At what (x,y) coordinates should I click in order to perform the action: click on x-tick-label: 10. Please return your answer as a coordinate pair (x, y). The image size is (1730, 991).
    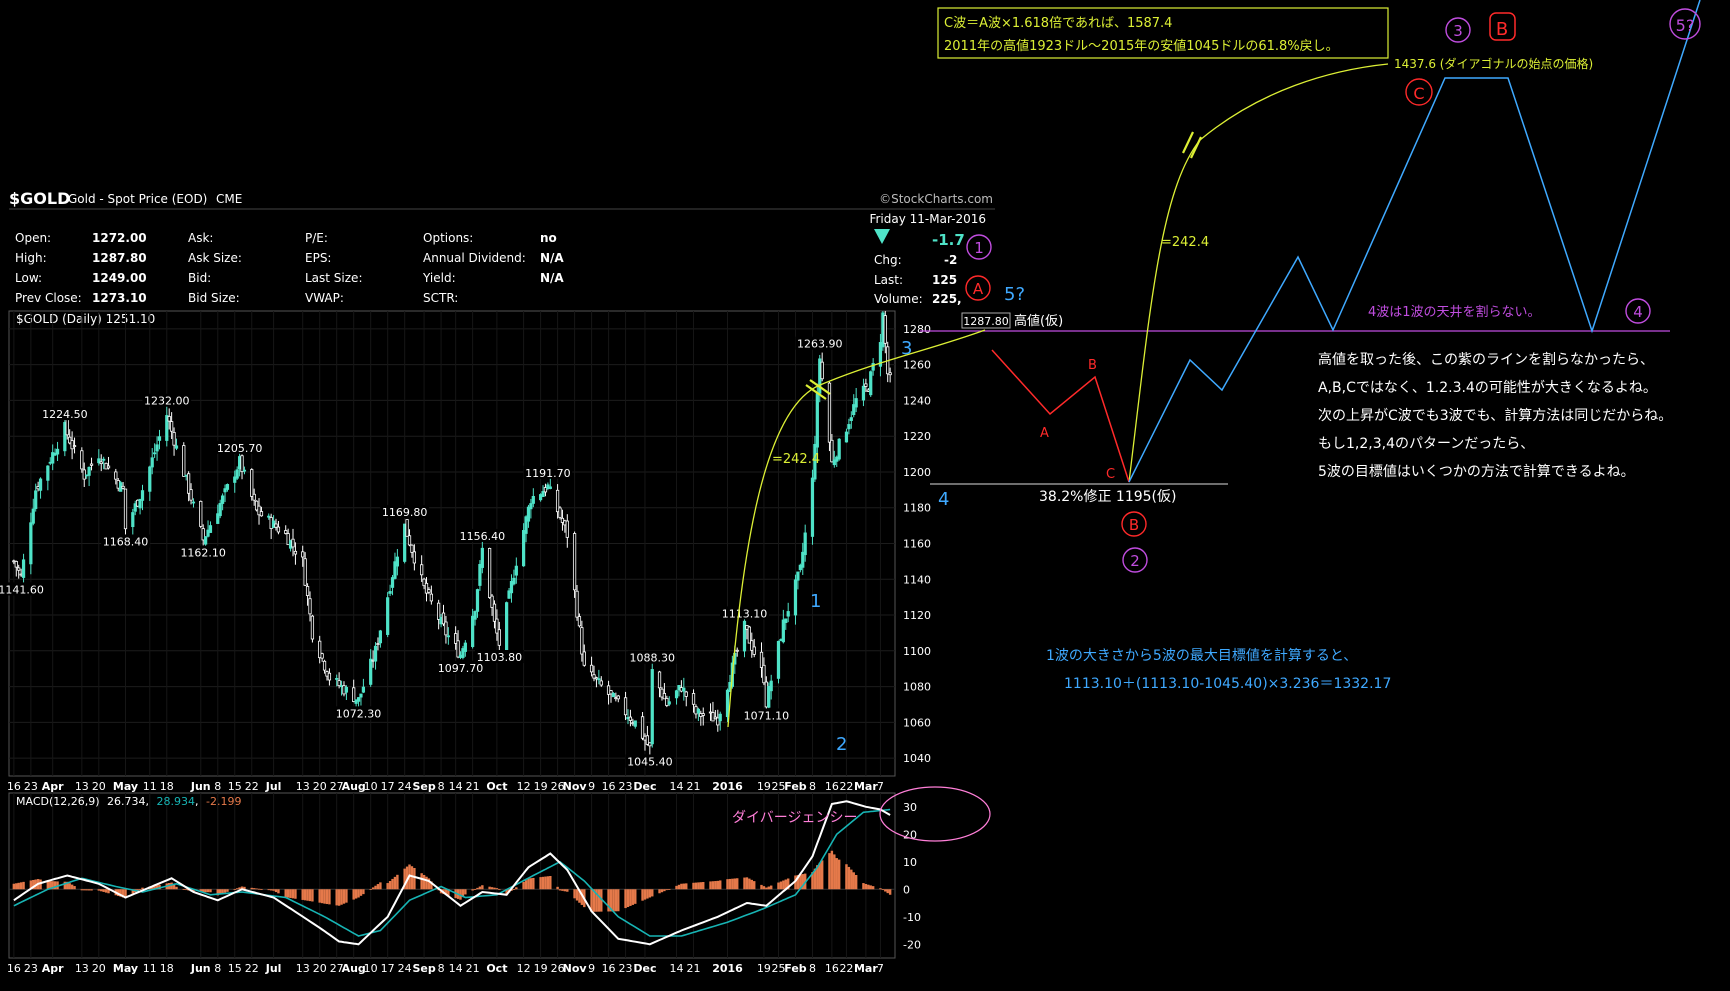
    Looking at the image, I should click on (371, 786).